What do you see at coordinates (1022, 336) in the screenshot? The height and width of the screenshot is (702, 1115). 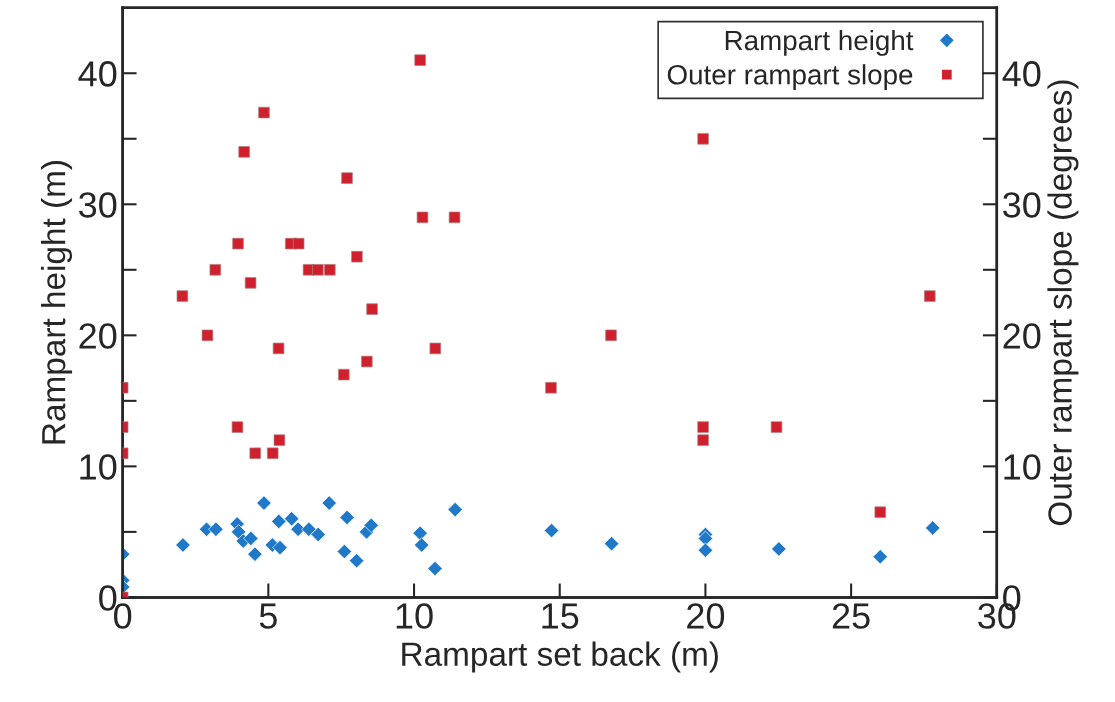 I see `y2-tick-label: 20` at bounding box center [1022, 336].